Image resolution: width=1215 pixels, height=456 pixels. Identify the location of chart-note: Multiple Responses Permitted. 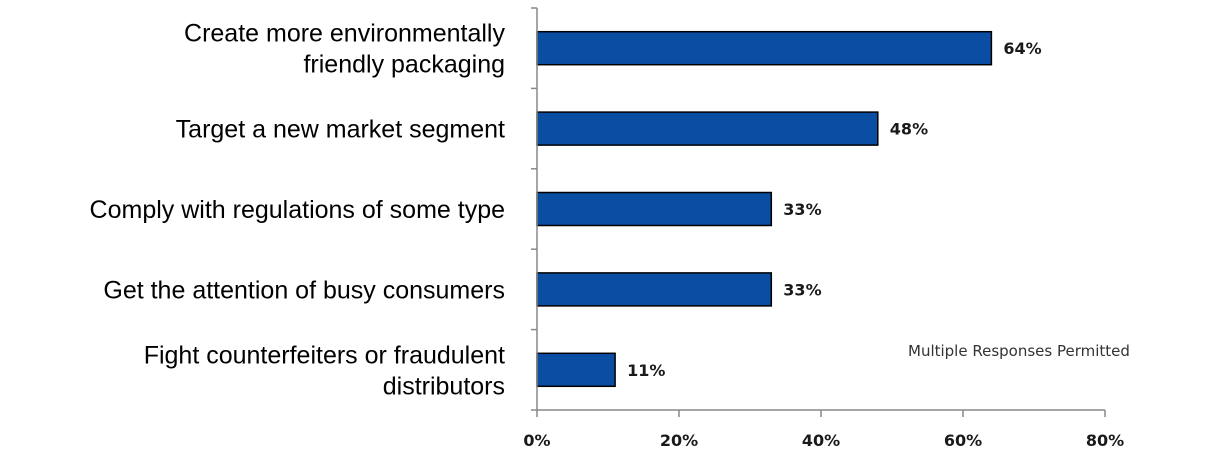
(1019, 351).